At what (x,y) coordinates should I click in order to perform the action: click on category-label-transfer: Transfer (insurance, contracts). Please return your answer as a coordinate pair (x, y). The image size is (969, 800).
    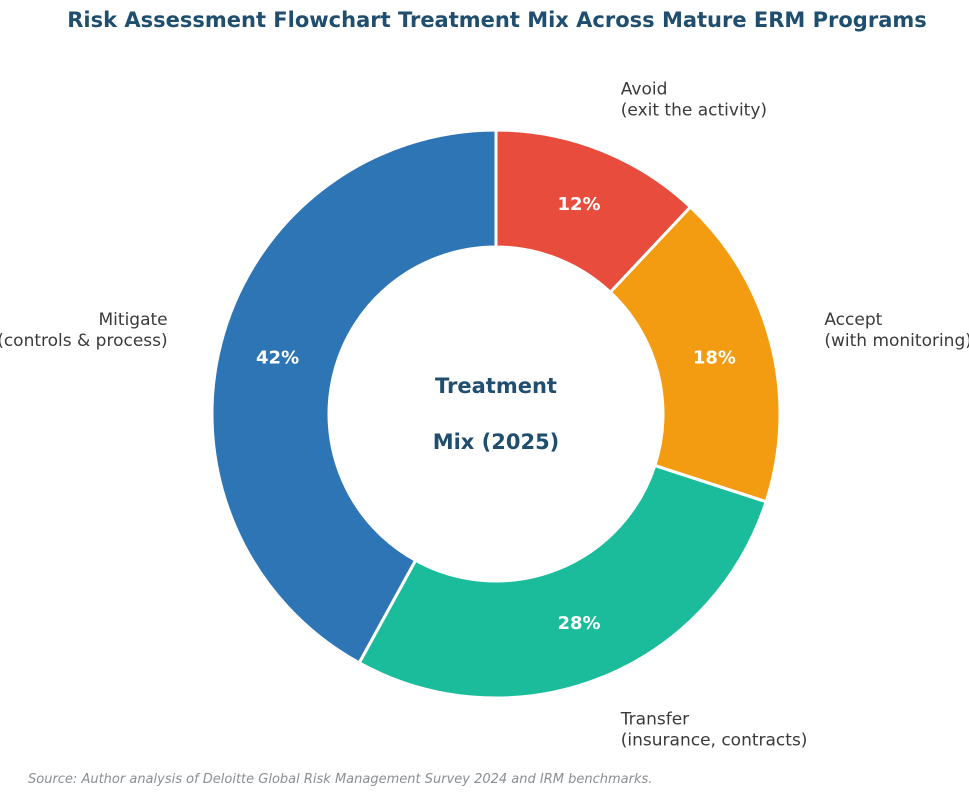
    Looking at the image, I should click on (714, 730).